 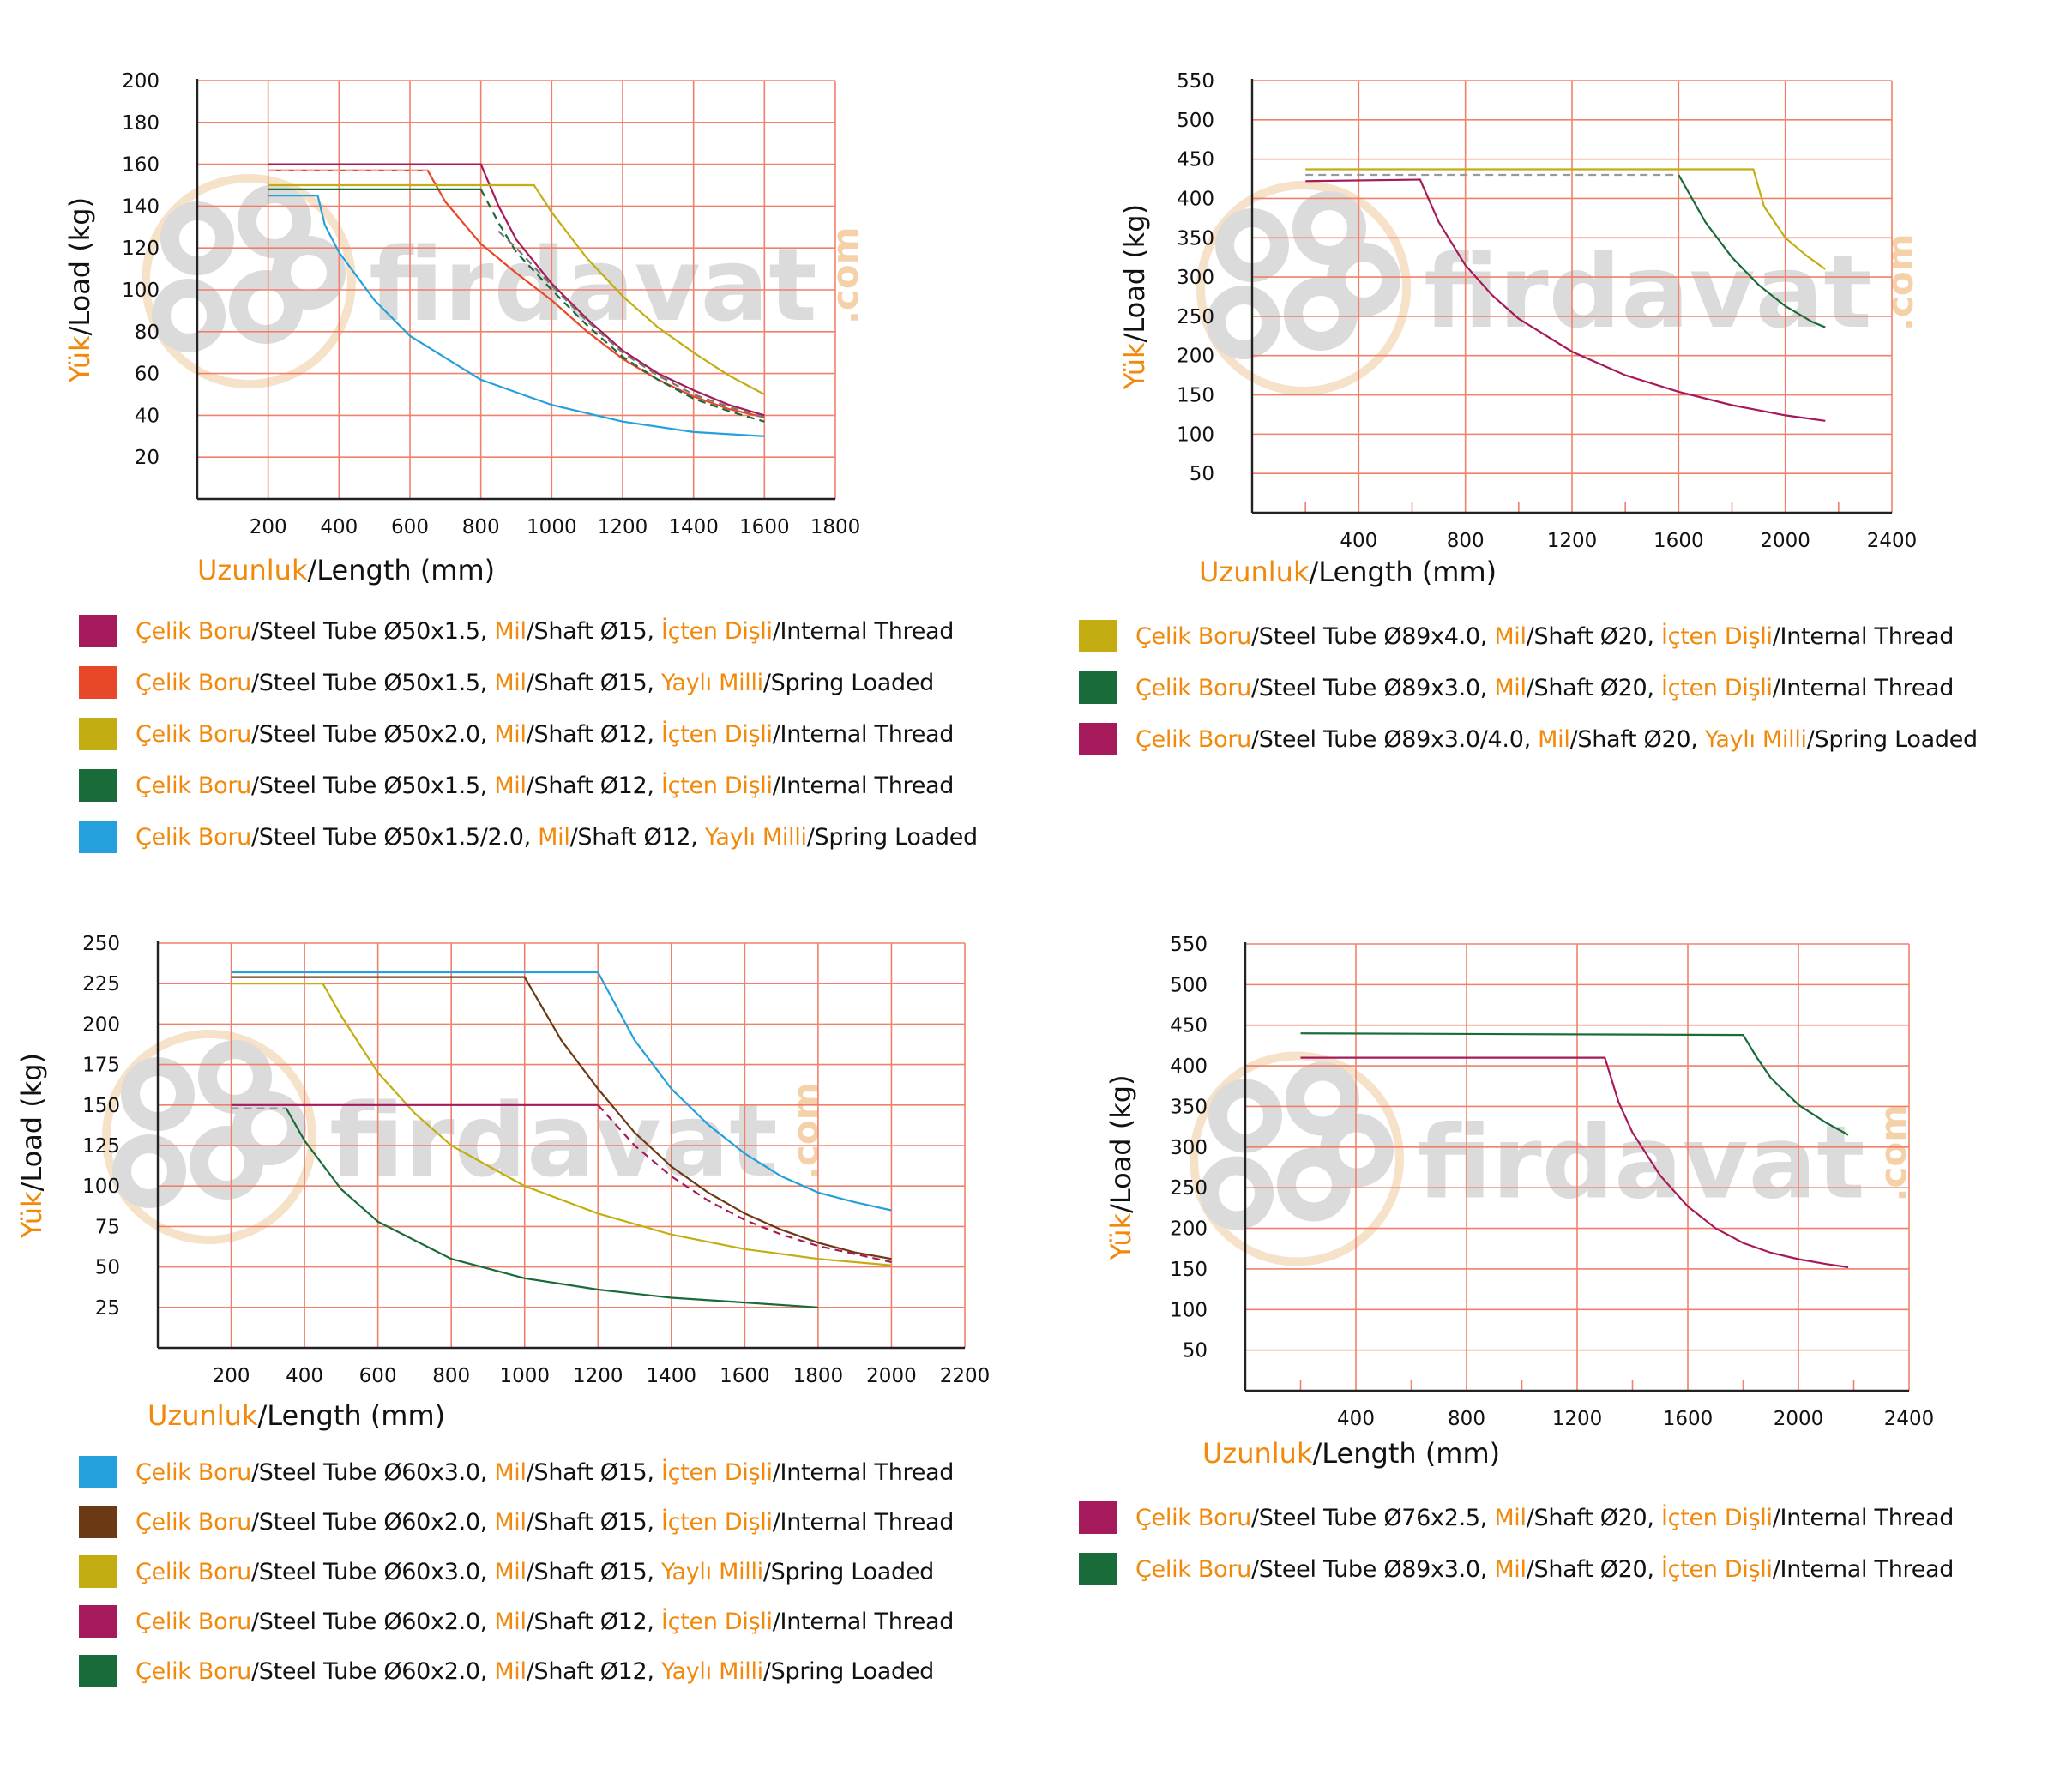 I want to click on x-tick-label: 2200, so click(x=965, y=1376).